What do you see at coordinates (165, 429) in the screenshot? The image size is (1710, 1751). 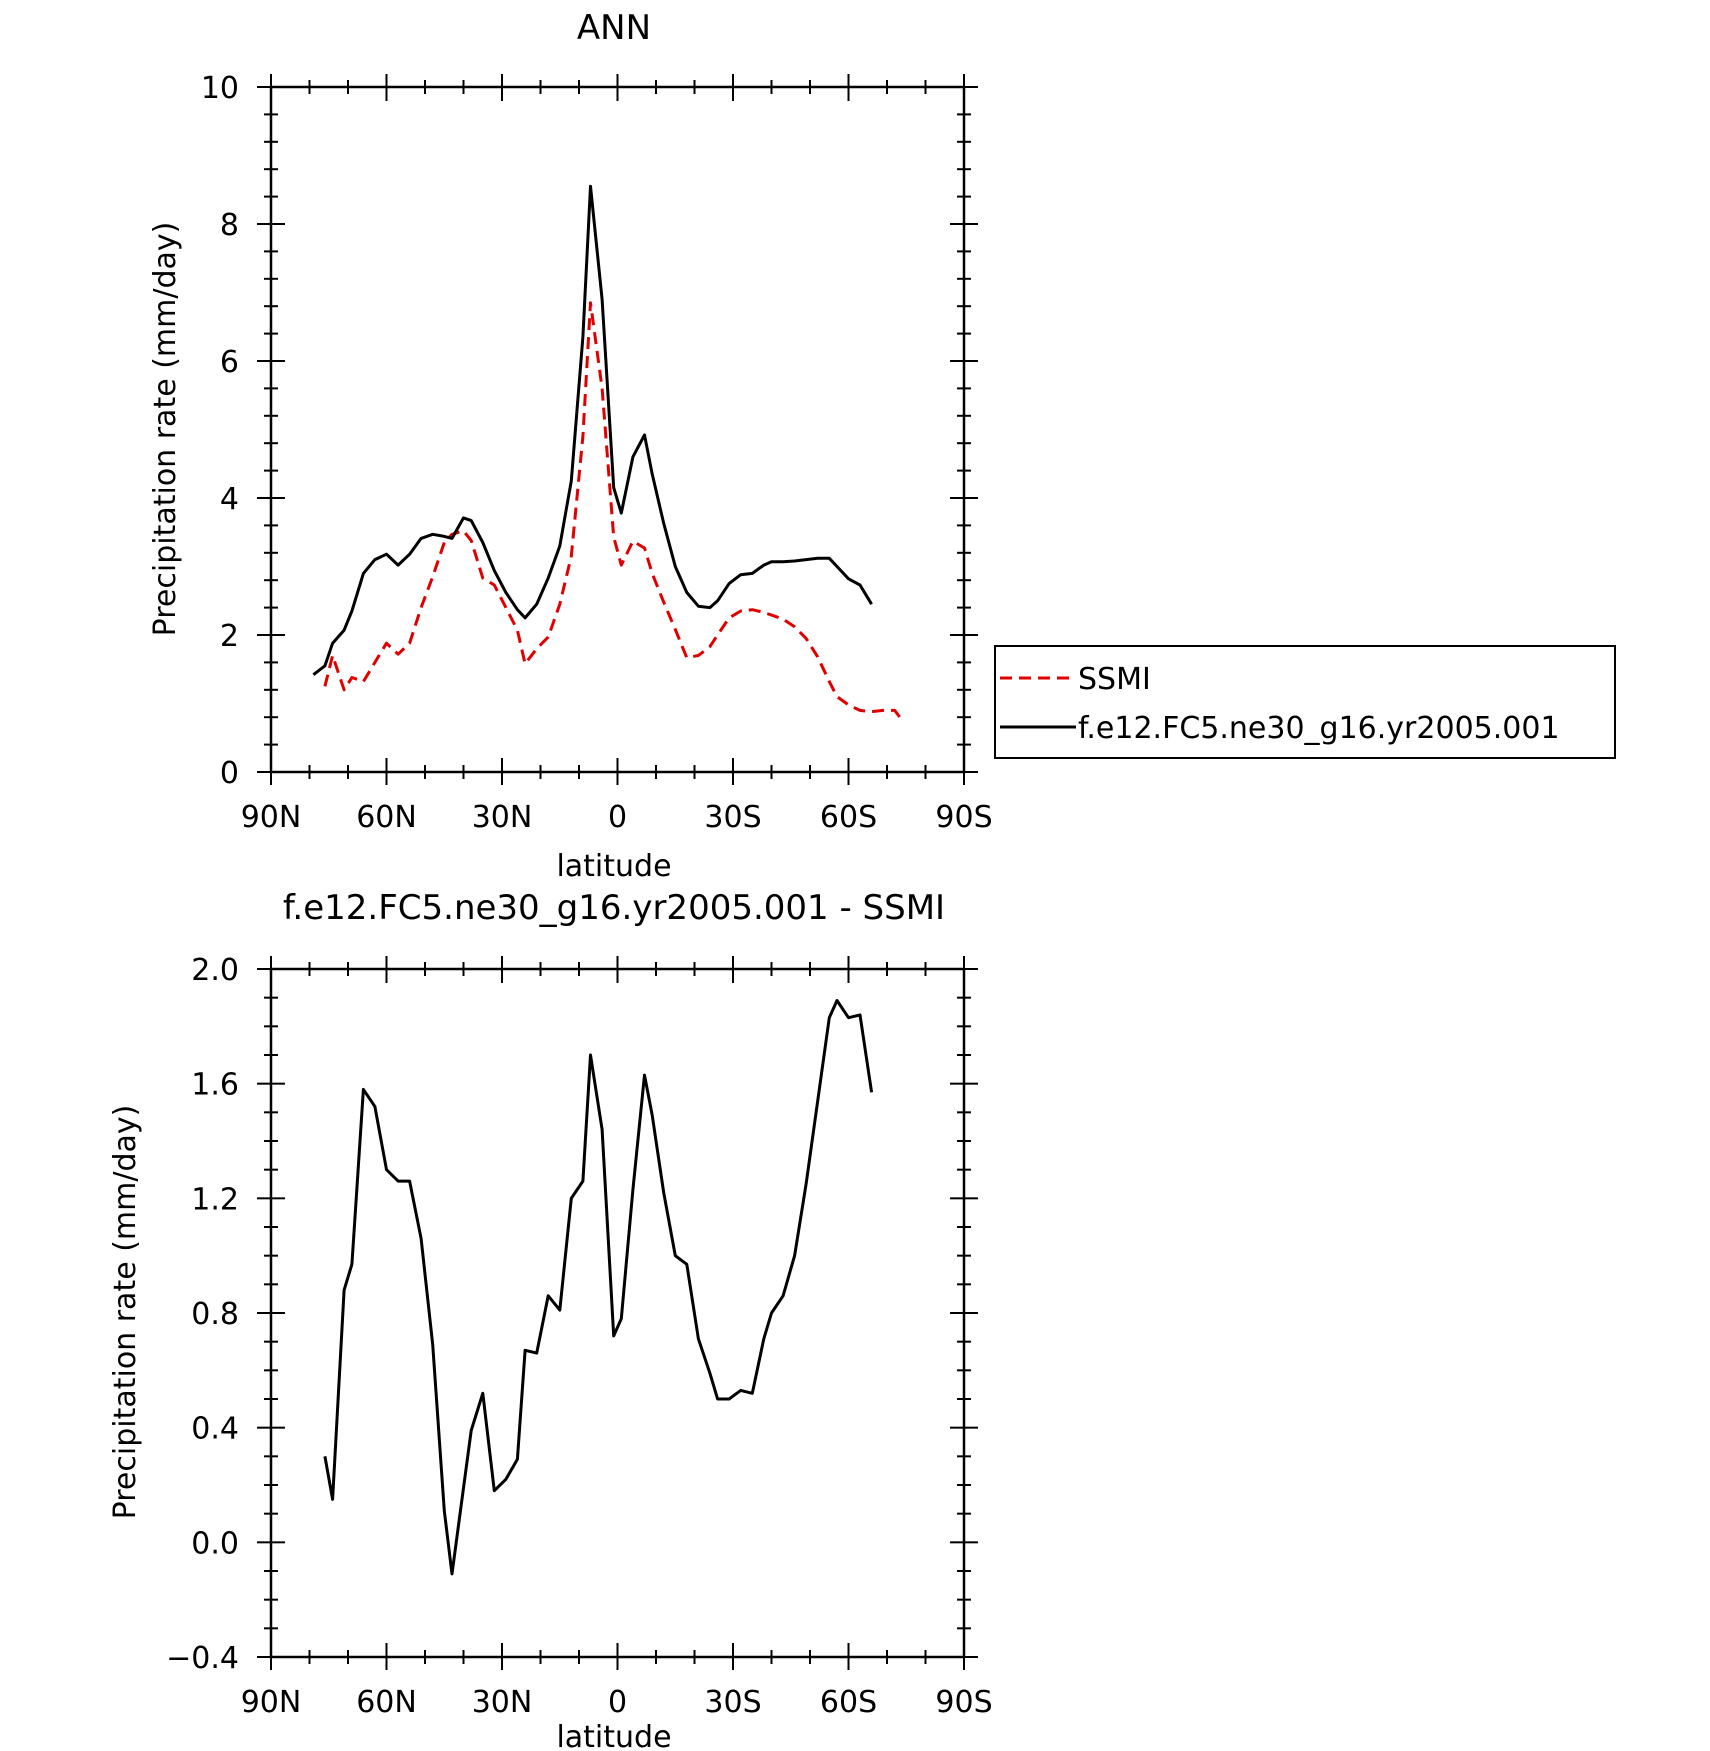 I see `top-y-axis-label: Precipitation rate (mm/day)` at bounding box center [165, 429].